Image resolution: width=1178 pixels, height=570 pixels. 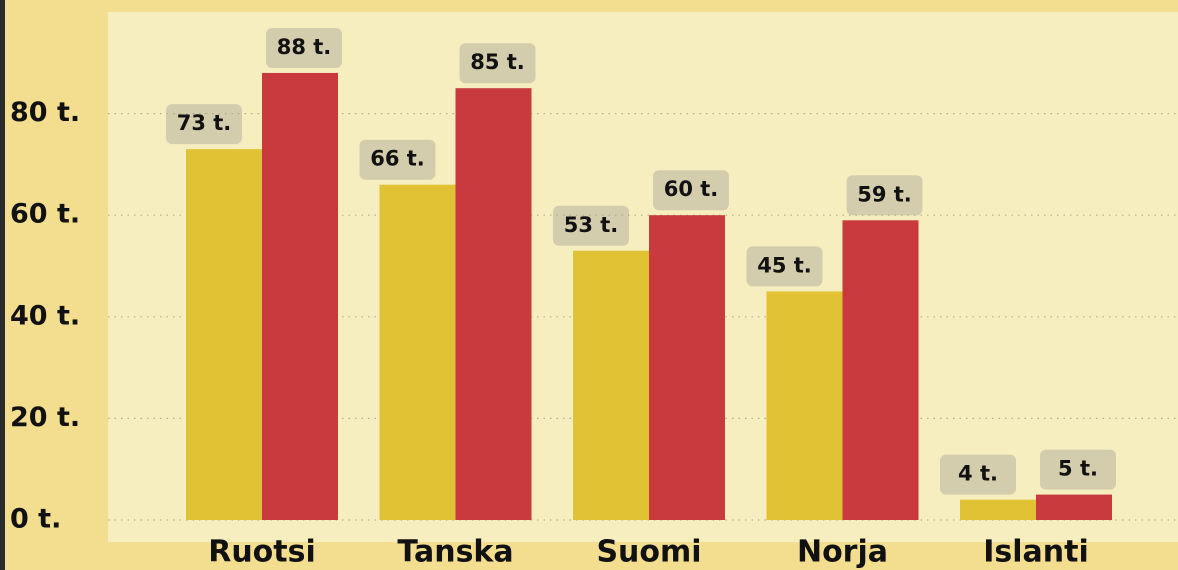 What do you see at coordinates (1036, 552) in the screenshot?
I see `x-tick-label: Islanti` at bounding box center [1036, 552].